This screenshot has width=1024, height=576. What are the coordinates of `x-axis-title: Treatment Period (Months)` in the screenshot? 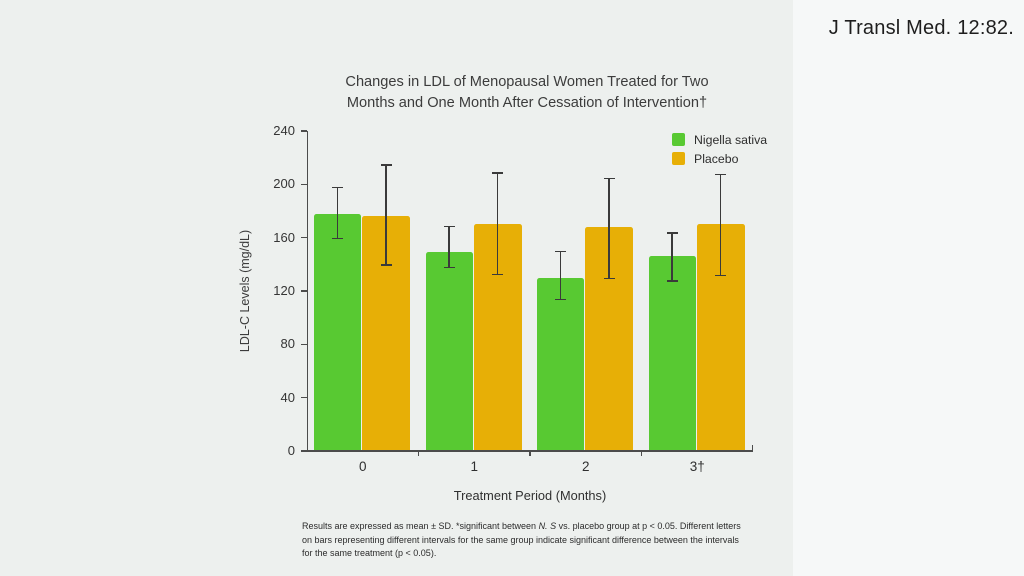 It's located at (530, 495).